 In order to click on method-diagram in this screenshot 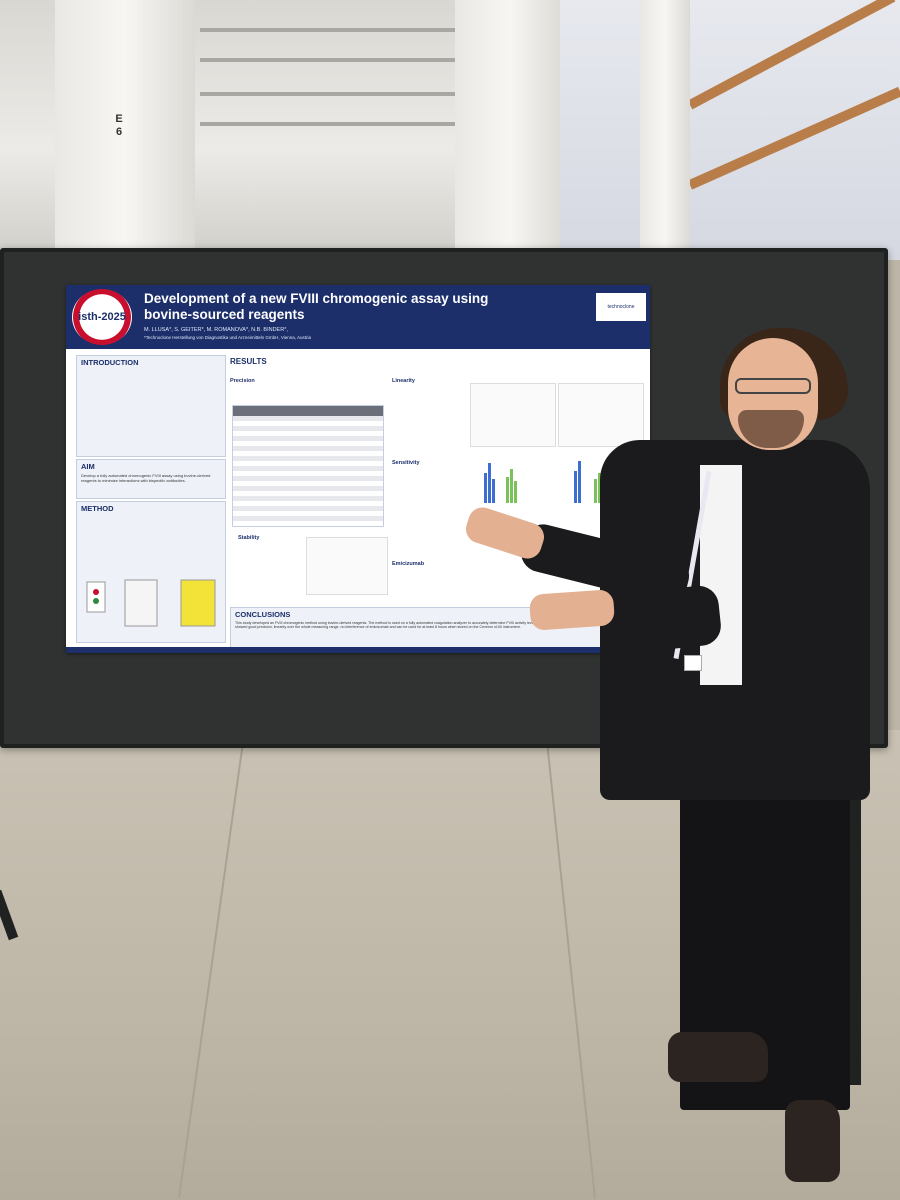, I will do `click(151, 603)`.